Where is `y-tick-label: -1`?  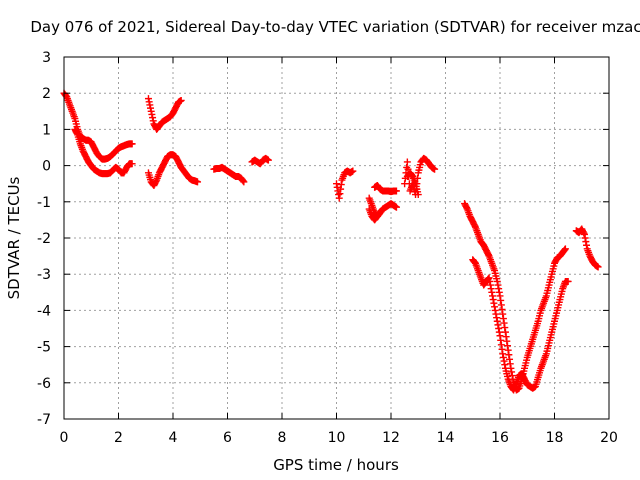 y-tick-label: -1 is located at coordinates (44, 203).